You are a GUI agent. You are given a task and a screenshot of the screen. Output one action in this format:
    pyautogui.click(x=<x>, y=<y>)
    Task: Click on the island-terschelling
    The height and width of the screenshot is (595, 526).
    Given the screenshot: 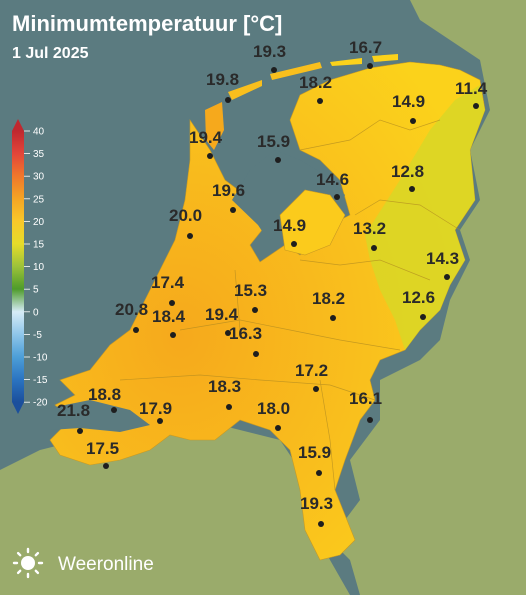 What is the action you would take?
    pyautogui.click(x=296, y=71)
    